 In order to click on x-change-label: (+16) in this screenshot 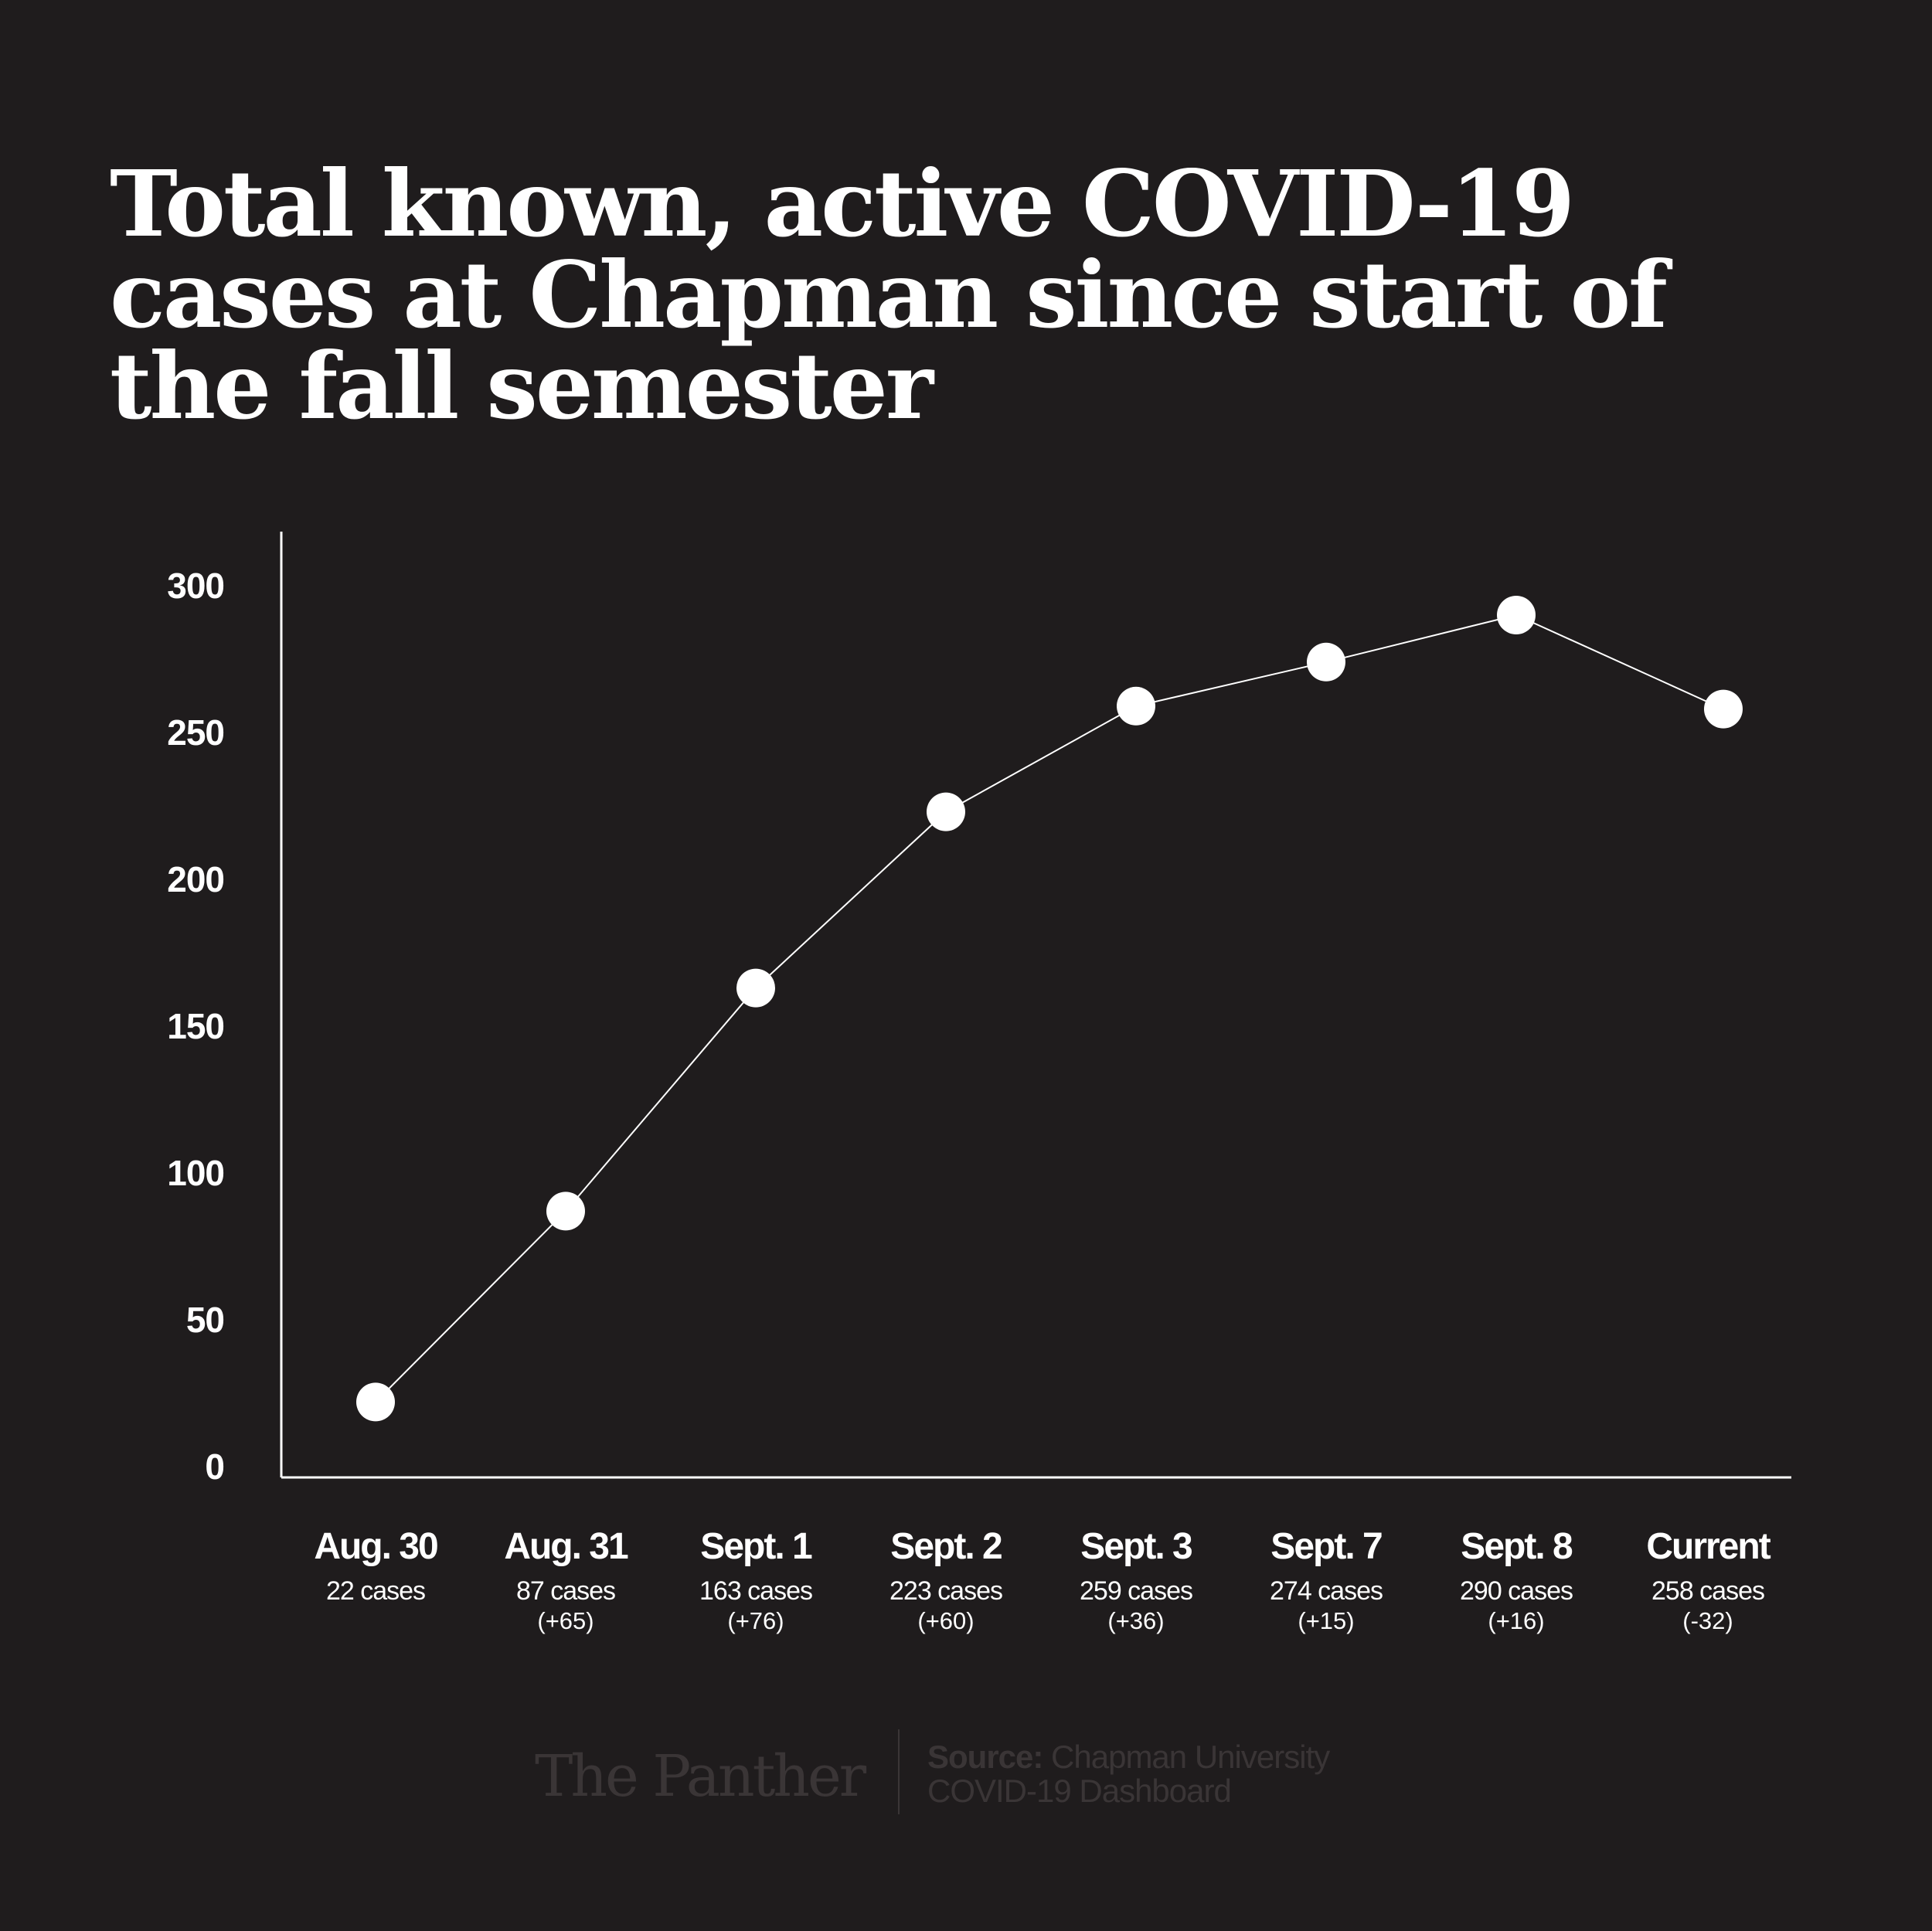, I will do `click(1516, 1620)`.